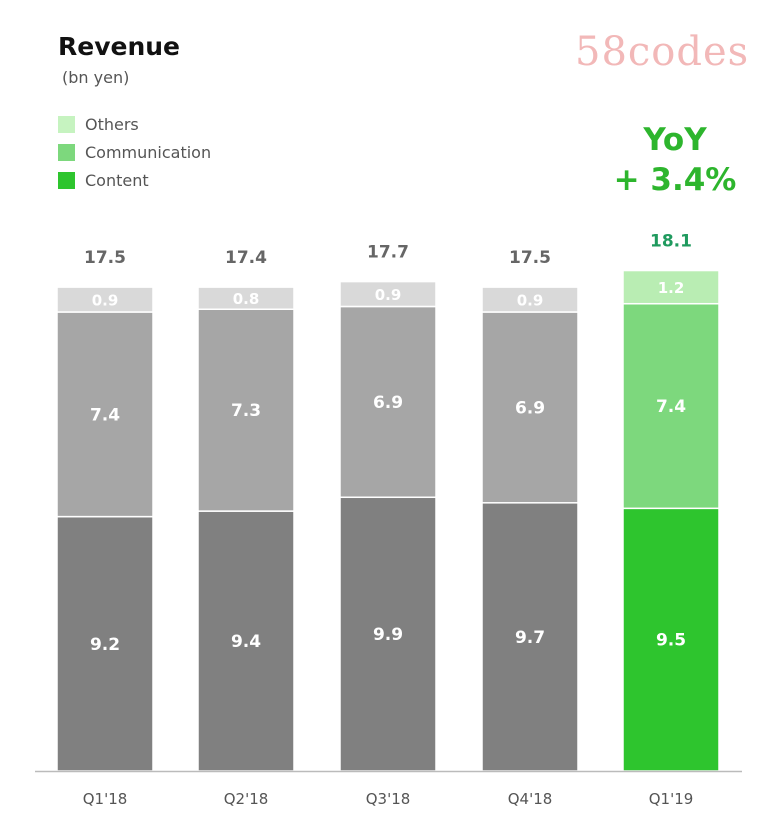 The width and height of the screenshot is (776, 828). What do you see at coordinates (66, 124) in the screenshot?
I see `legend-swatch-others` at bounding box center [66, 124].